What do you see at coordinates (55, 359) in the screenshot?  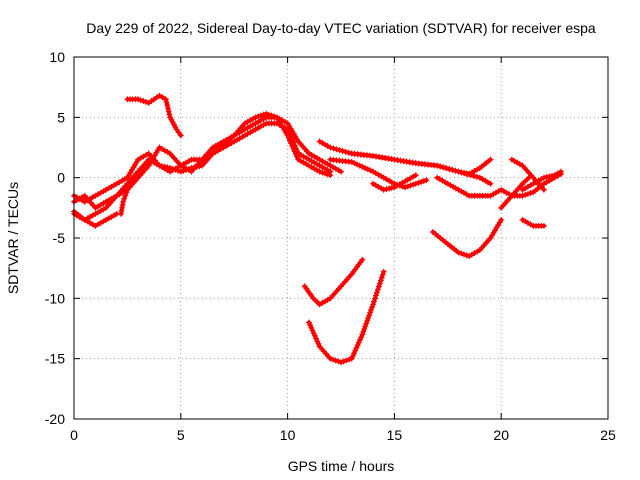 I see `y-tick-label: -15` at bounding box center [55, 359].